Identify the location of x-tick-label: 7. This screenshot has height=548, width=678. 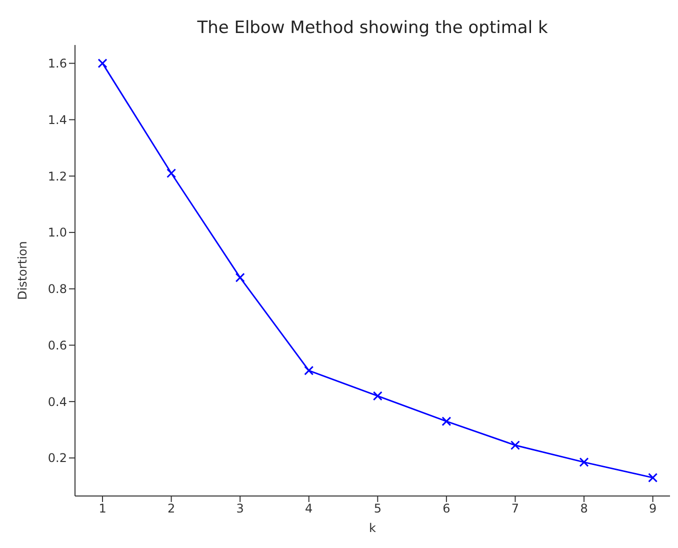
(515, 509).